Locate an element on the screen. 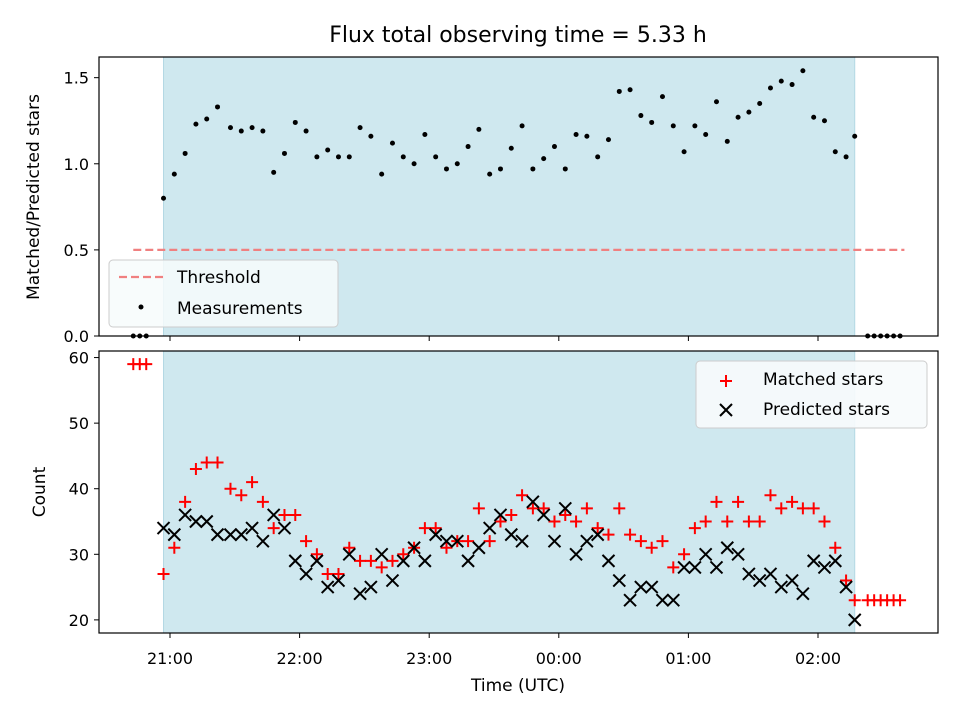  threshold-legend-label: Threshold is located at coordinates (218, 278).